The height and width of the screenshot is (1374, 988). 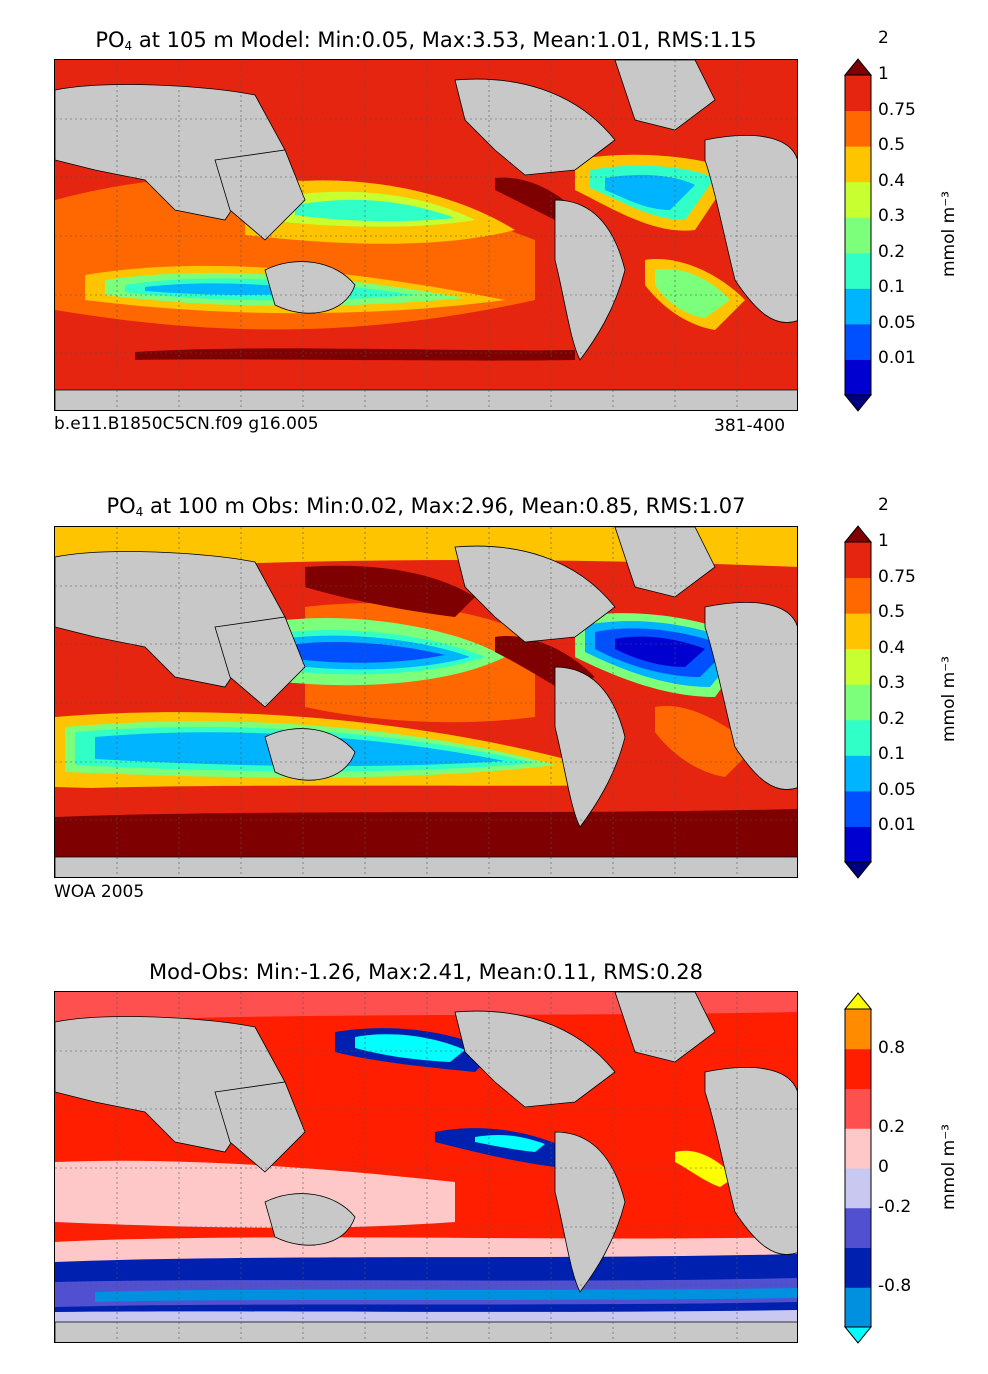 I want to click on footnote-right: 381-400, so click(x=750, y=426).